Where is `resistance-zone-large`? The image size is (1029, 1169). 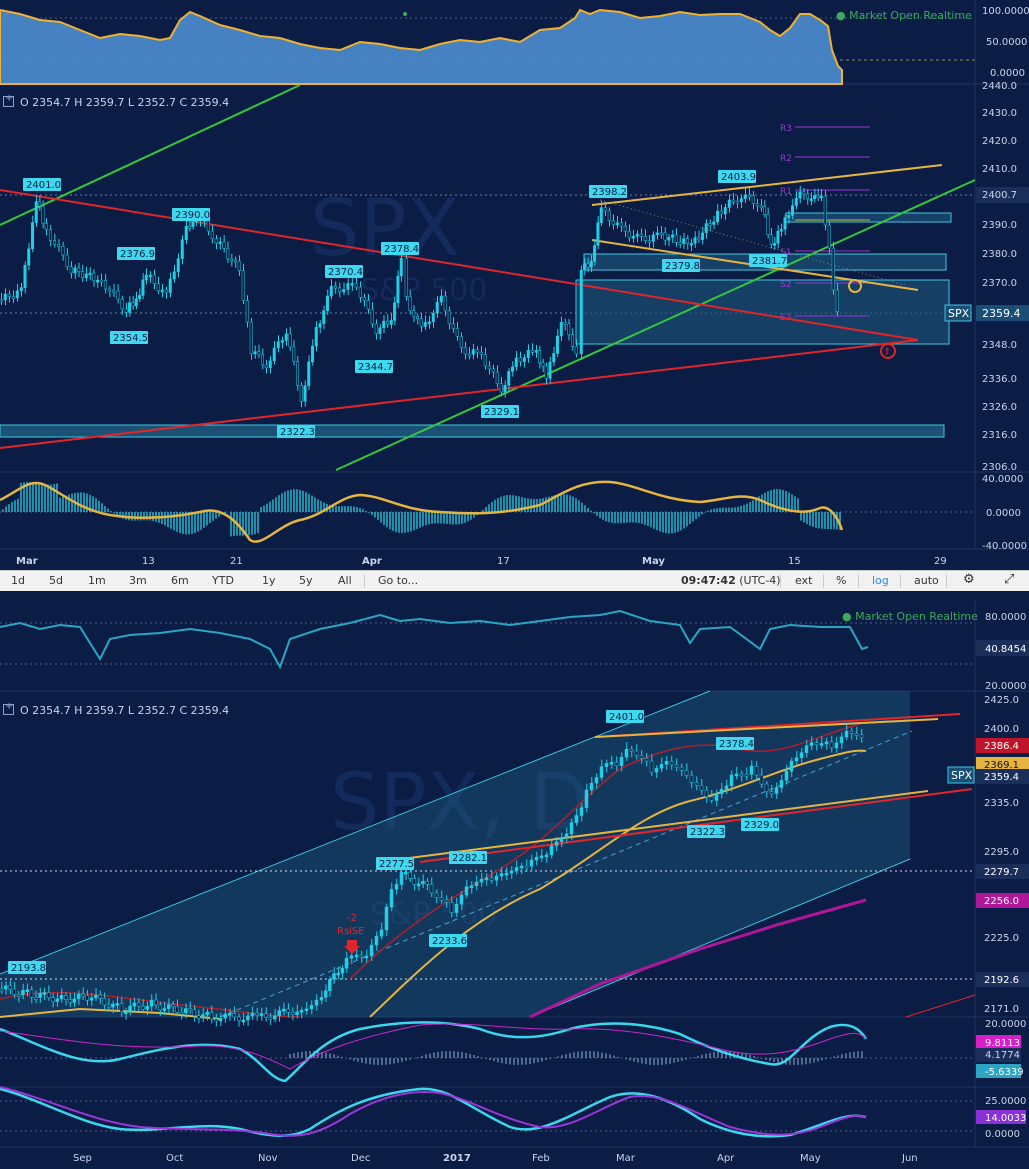 resistance-zone-large is located at coordinates (762, 312).